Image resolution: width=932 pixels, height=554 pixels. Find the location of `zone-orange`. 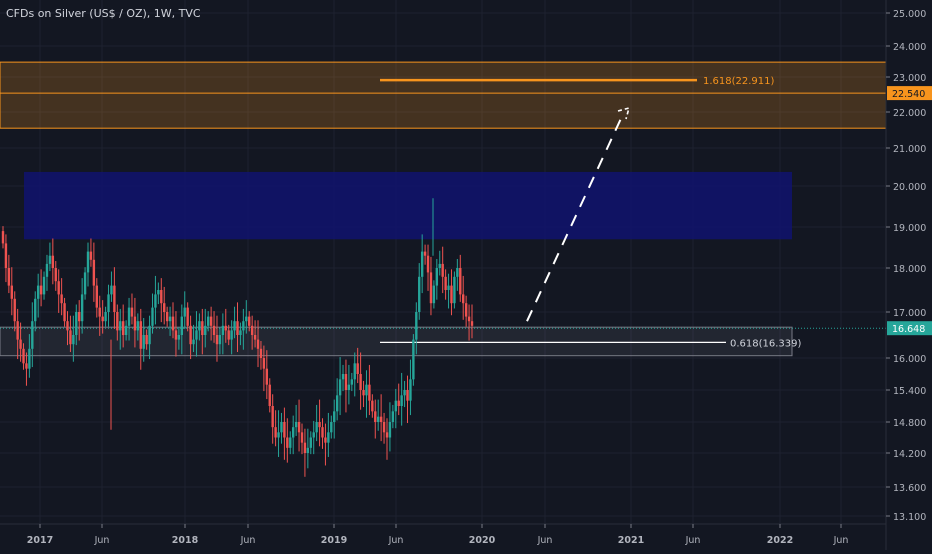

zone-orange is located at coordinates (443, 95).